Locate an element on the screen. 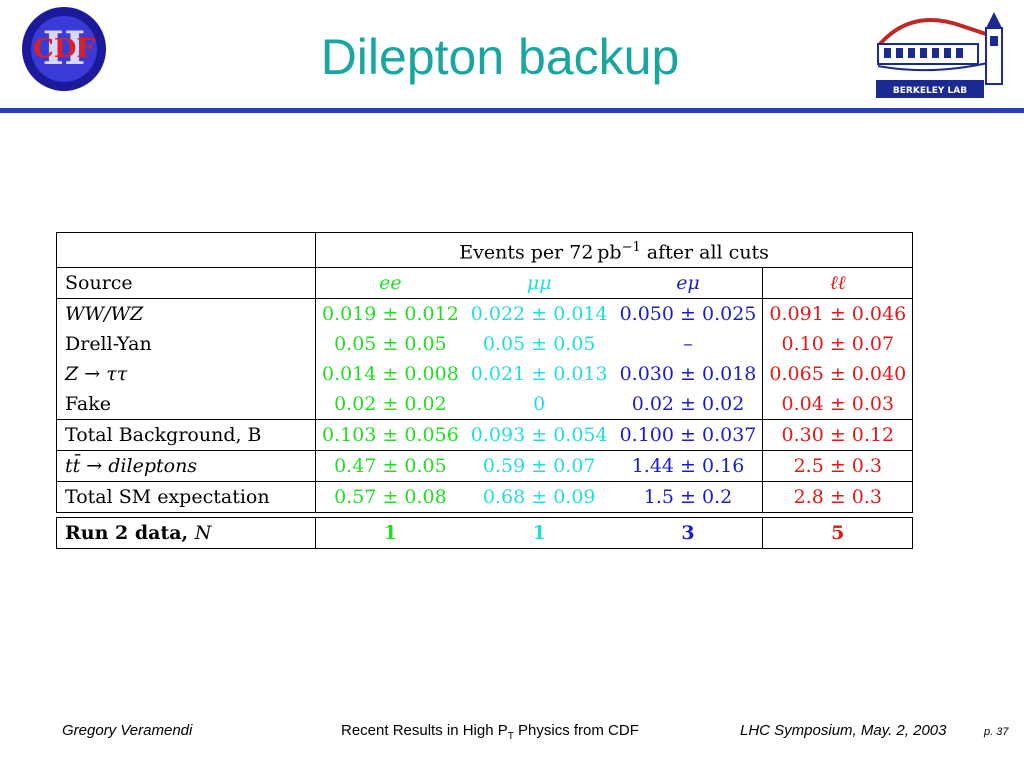  cdf-logo-roman: II is located at coordinates (63, 48).